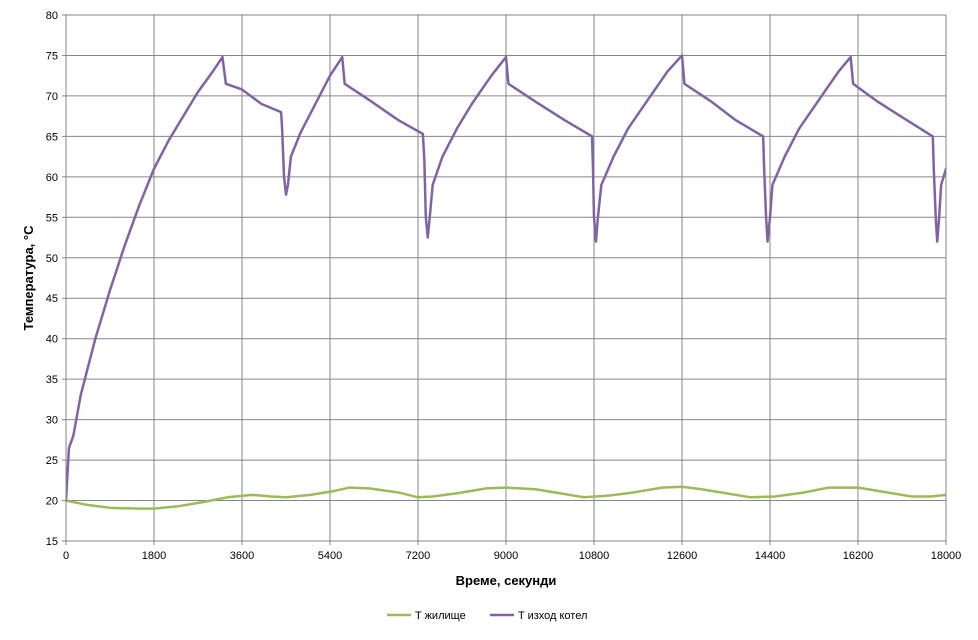 This screenshot has height=640, width=978. Describe the element at coordinates (946, 556) in the screenshot. I see `x-tick-label: 18000` at that location.